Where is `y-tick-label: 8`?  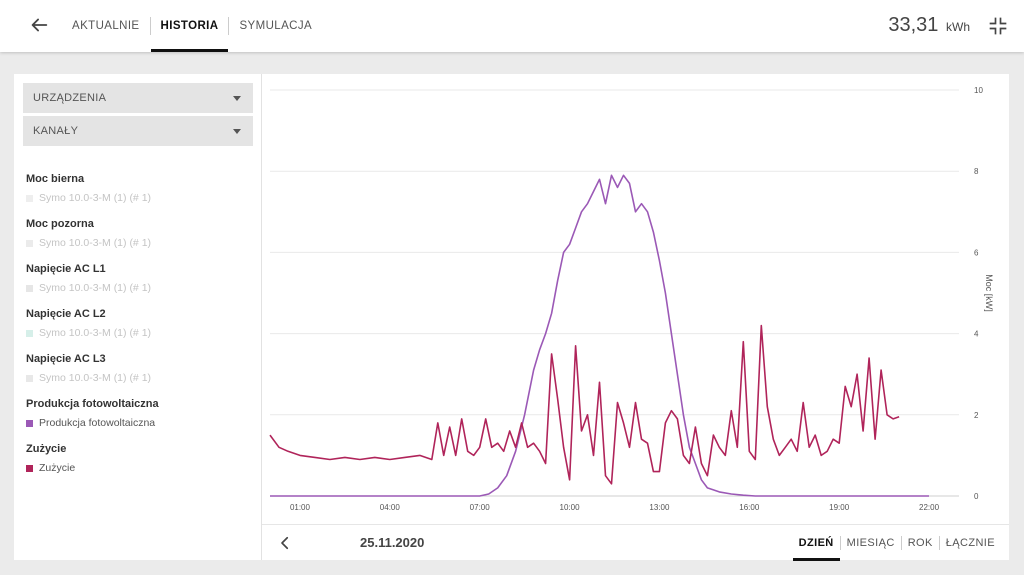 y-tick-label: 8 is located at coordinates (976, 171).